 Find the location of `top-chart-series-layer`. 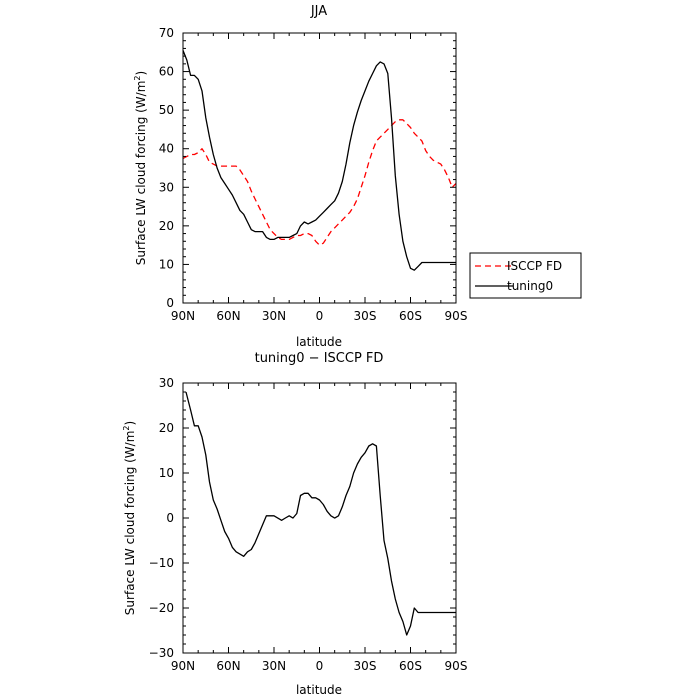

top-chart-series-layer is located at coordinates (319, 160).